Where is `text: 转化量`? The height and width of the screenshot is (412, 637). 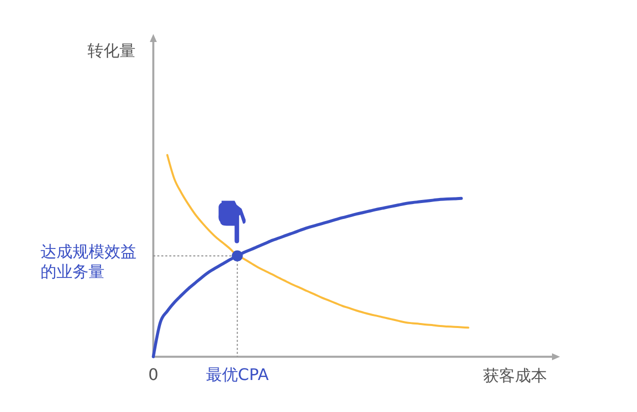
text: 转化量 is located at coordinates (111, 50).